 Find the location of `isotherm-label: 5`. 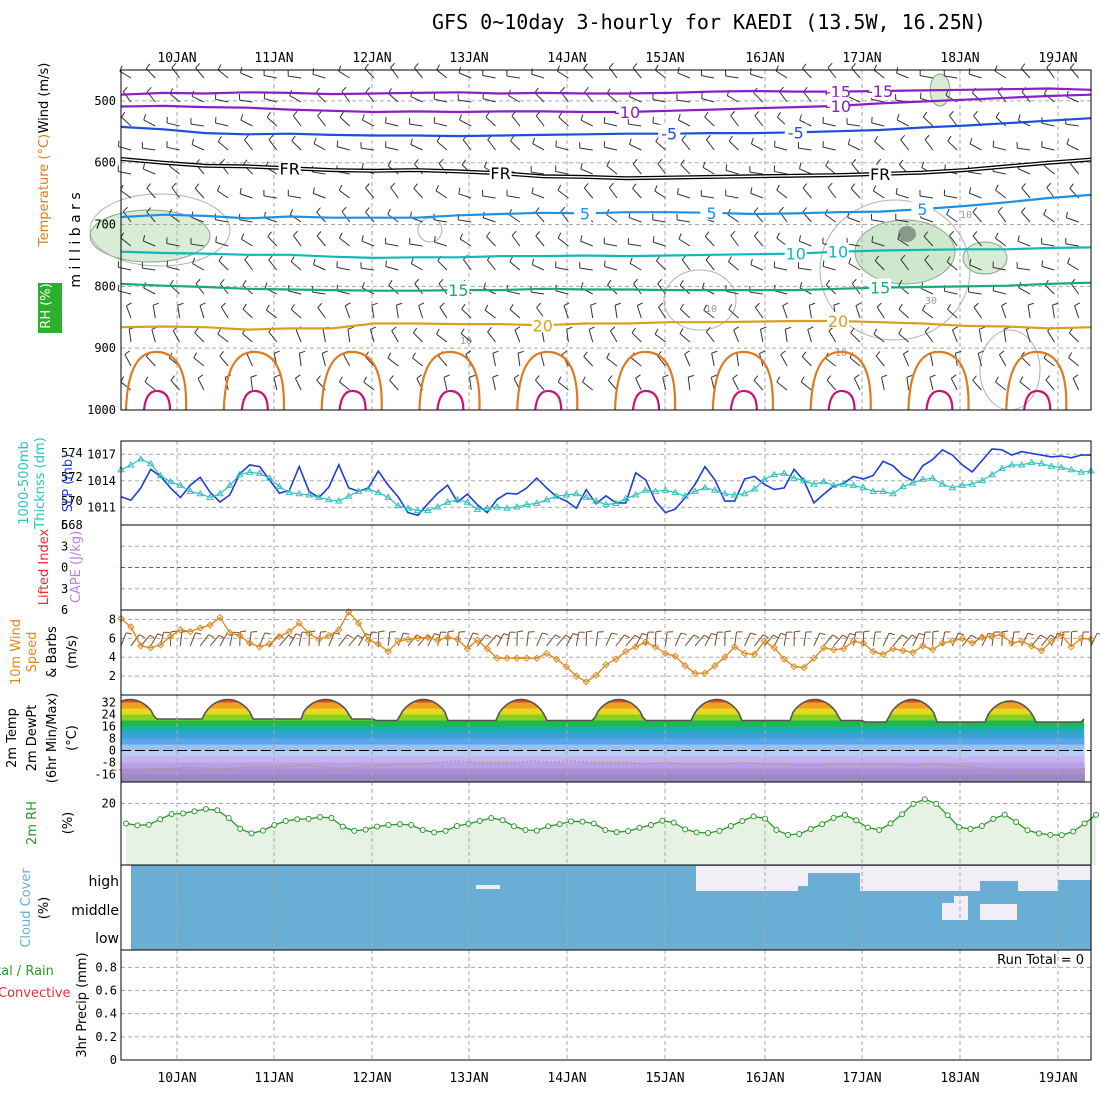

isotherm-label: 5 is located at coordinates (585, 213).